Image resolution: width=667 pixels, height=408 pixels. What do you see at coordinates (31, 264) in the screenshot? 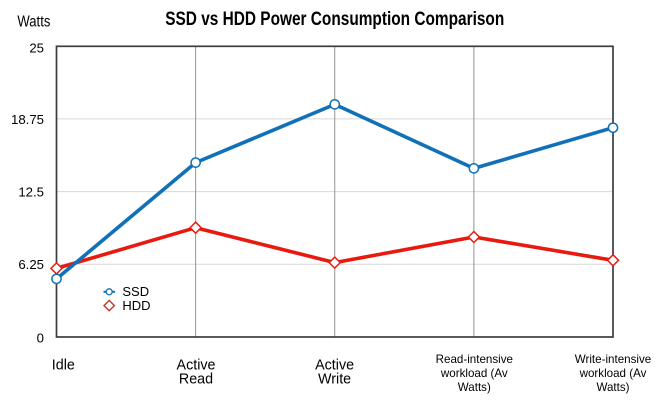
I see `svg-text: 6.25` at bounding box center [31, 264].